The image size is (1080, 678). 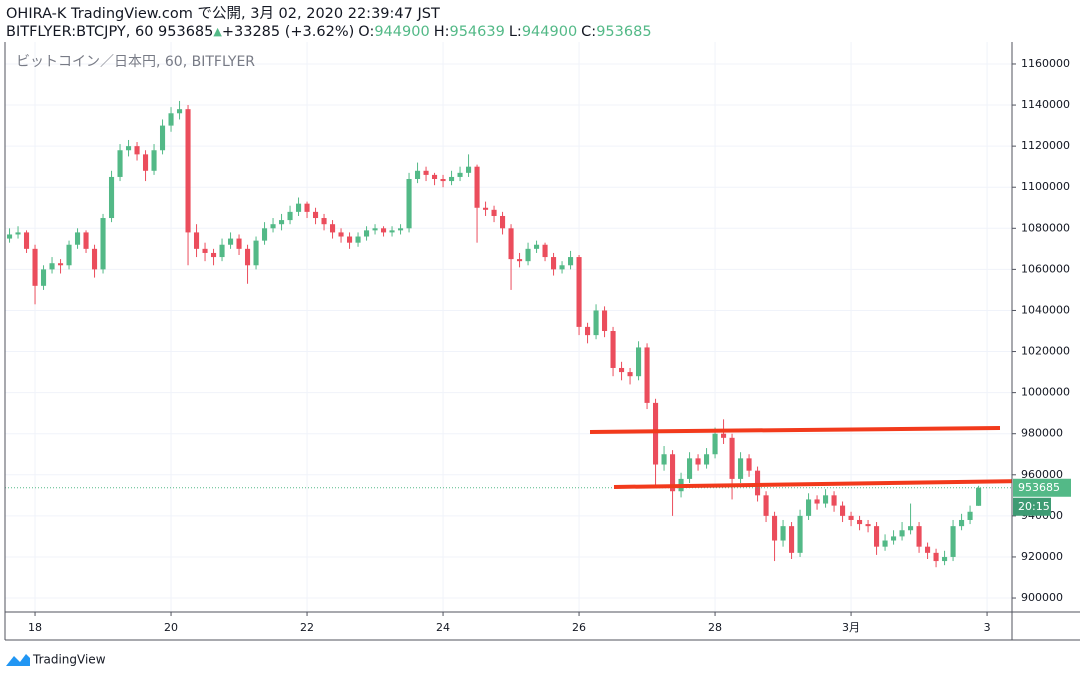 What do you see at coordinates (1042, 597) in the screenshot?
I see `y-tick-label: 900000` at bounding box center [1042, 597].